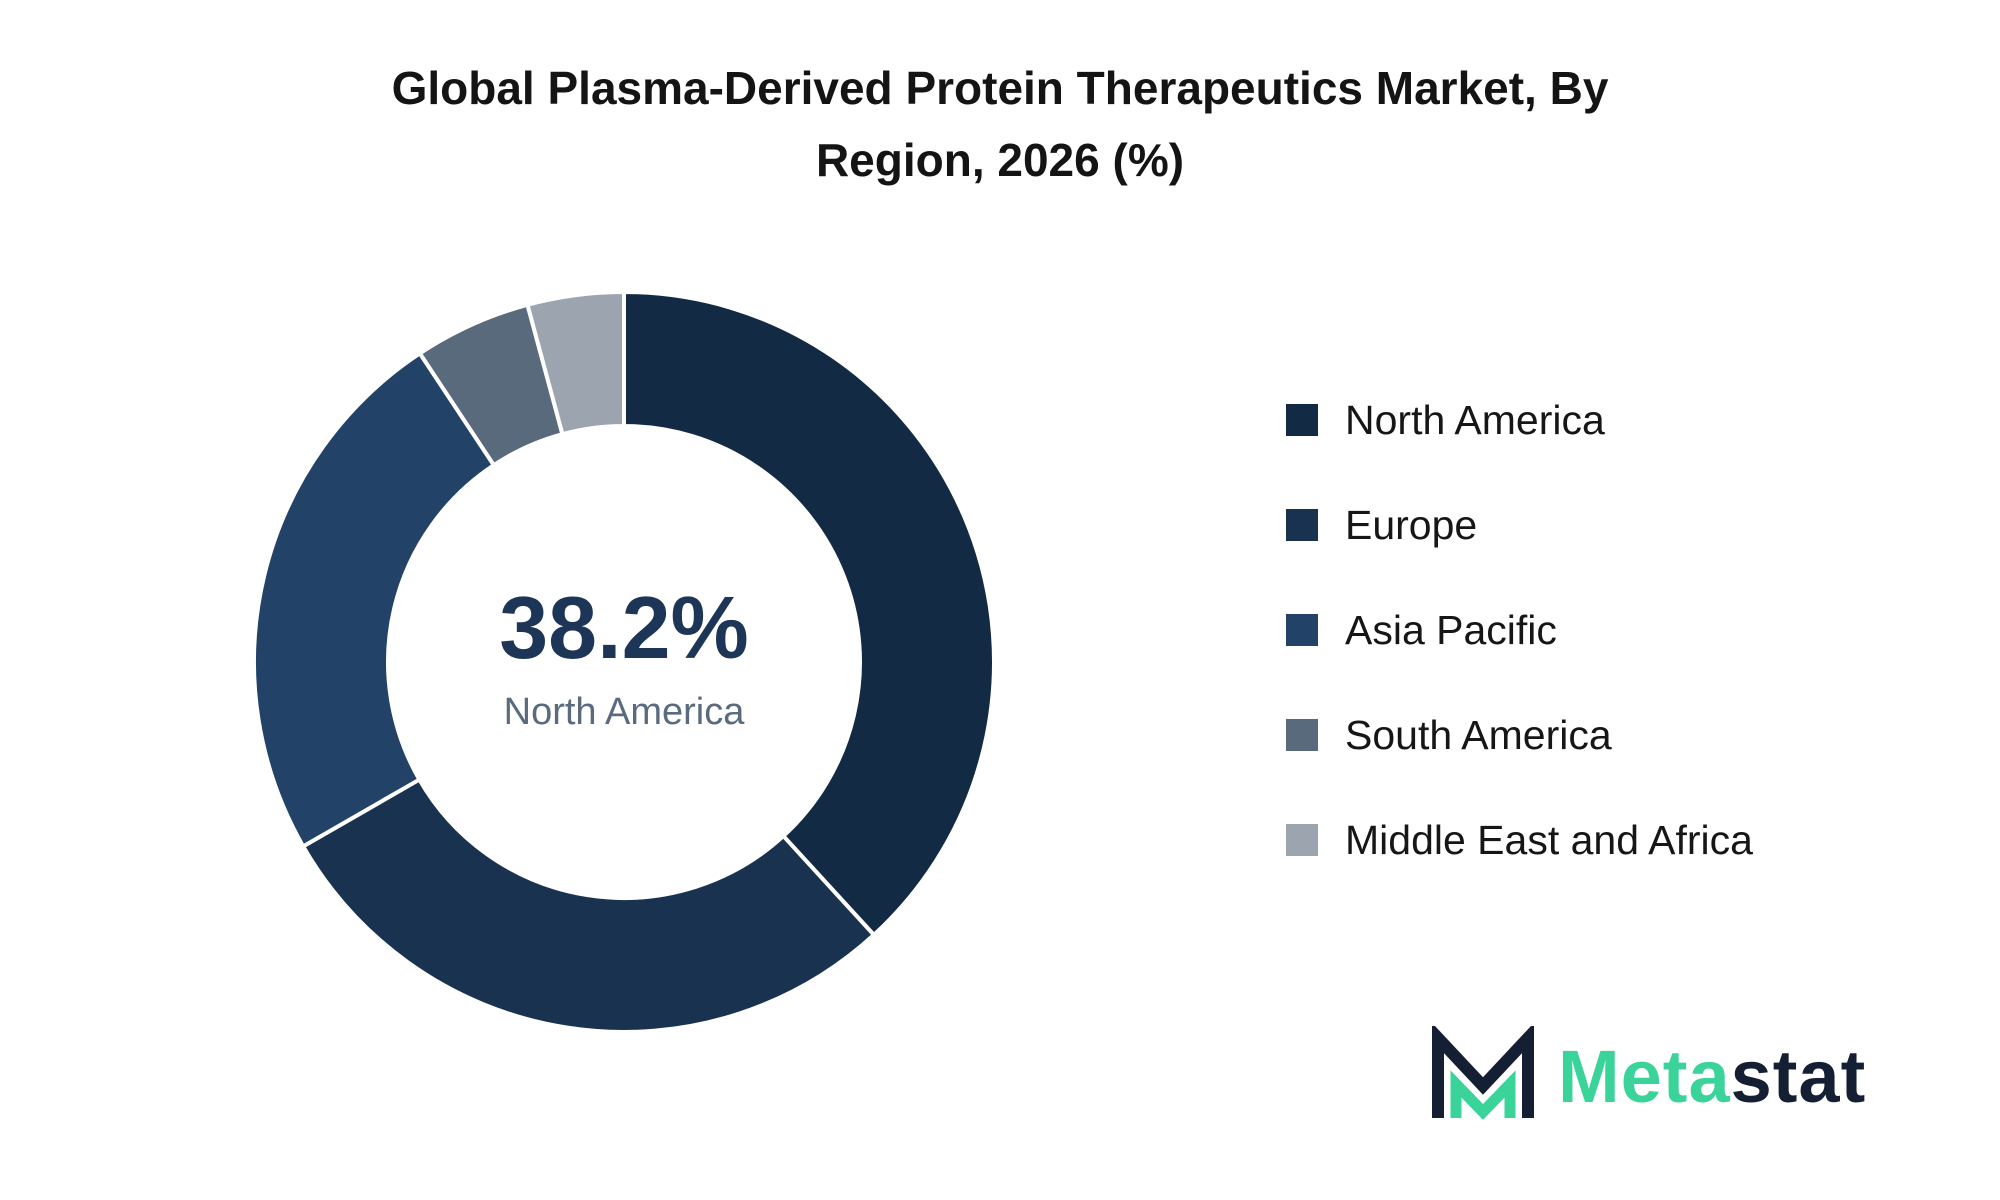 This screenshot has width=2000, height=1200. What do you see at coordinates (809, 613) in the screenshot?
I see `slice-north-america` at bounding box center [809, 613].